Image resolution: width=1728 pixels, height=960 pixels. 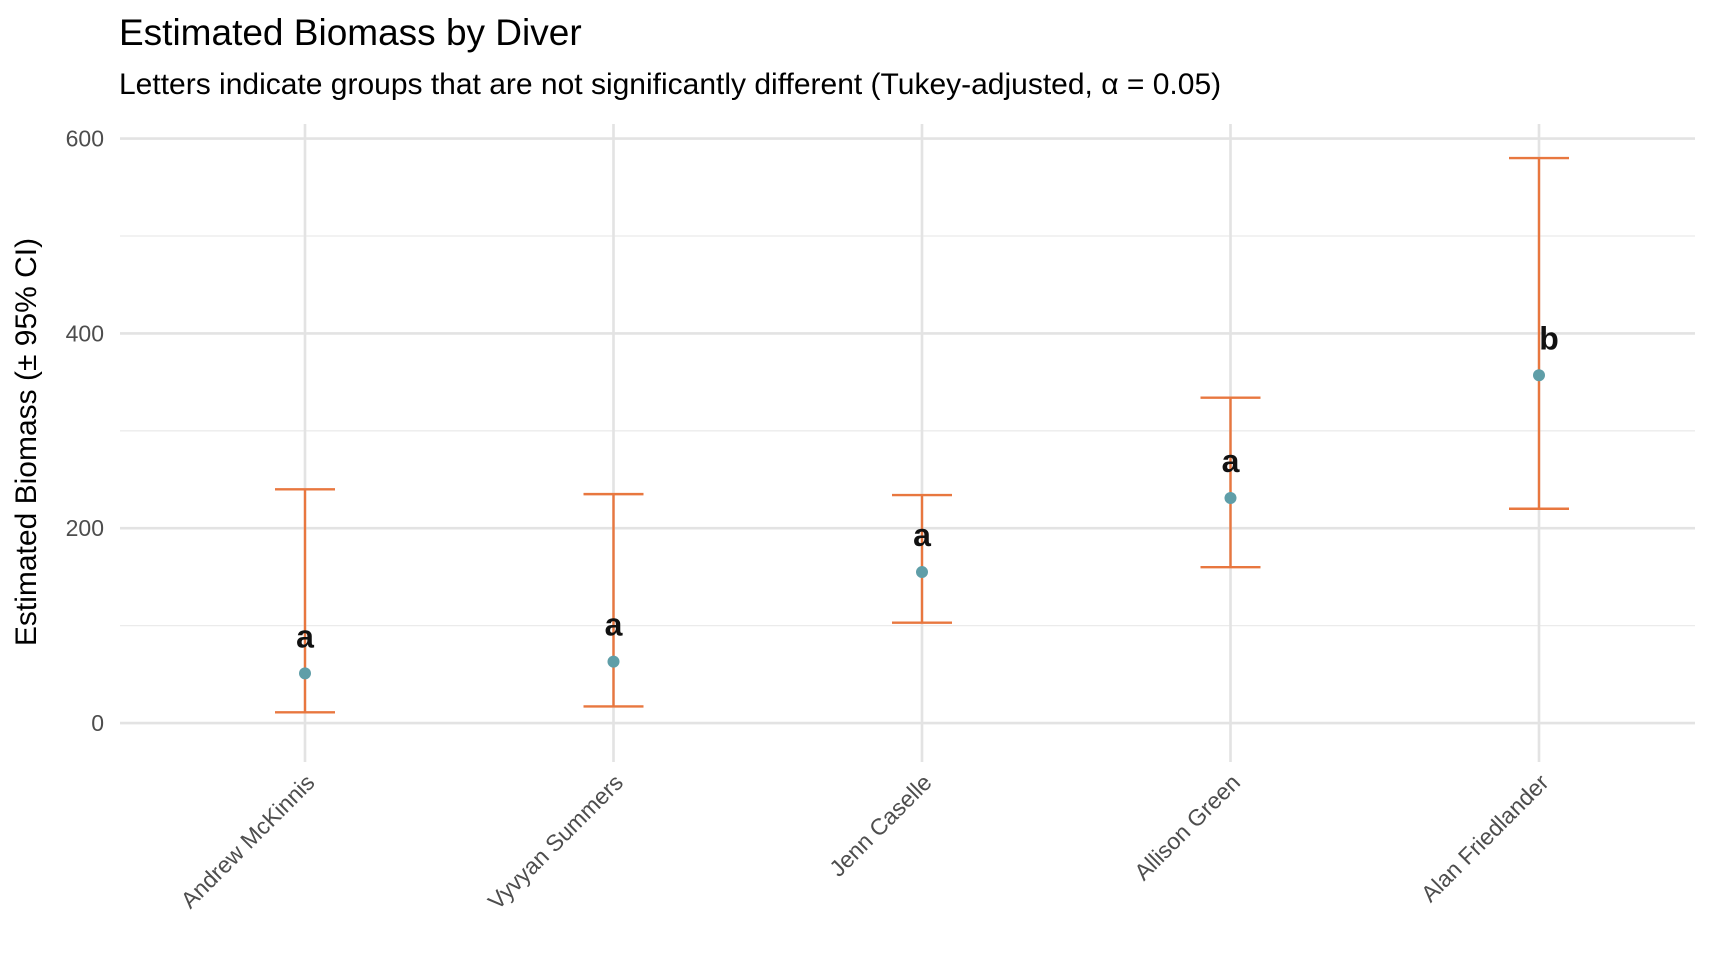 I want to click on x-tick-label: Jenn Caselle, so click(x=880, y=825).